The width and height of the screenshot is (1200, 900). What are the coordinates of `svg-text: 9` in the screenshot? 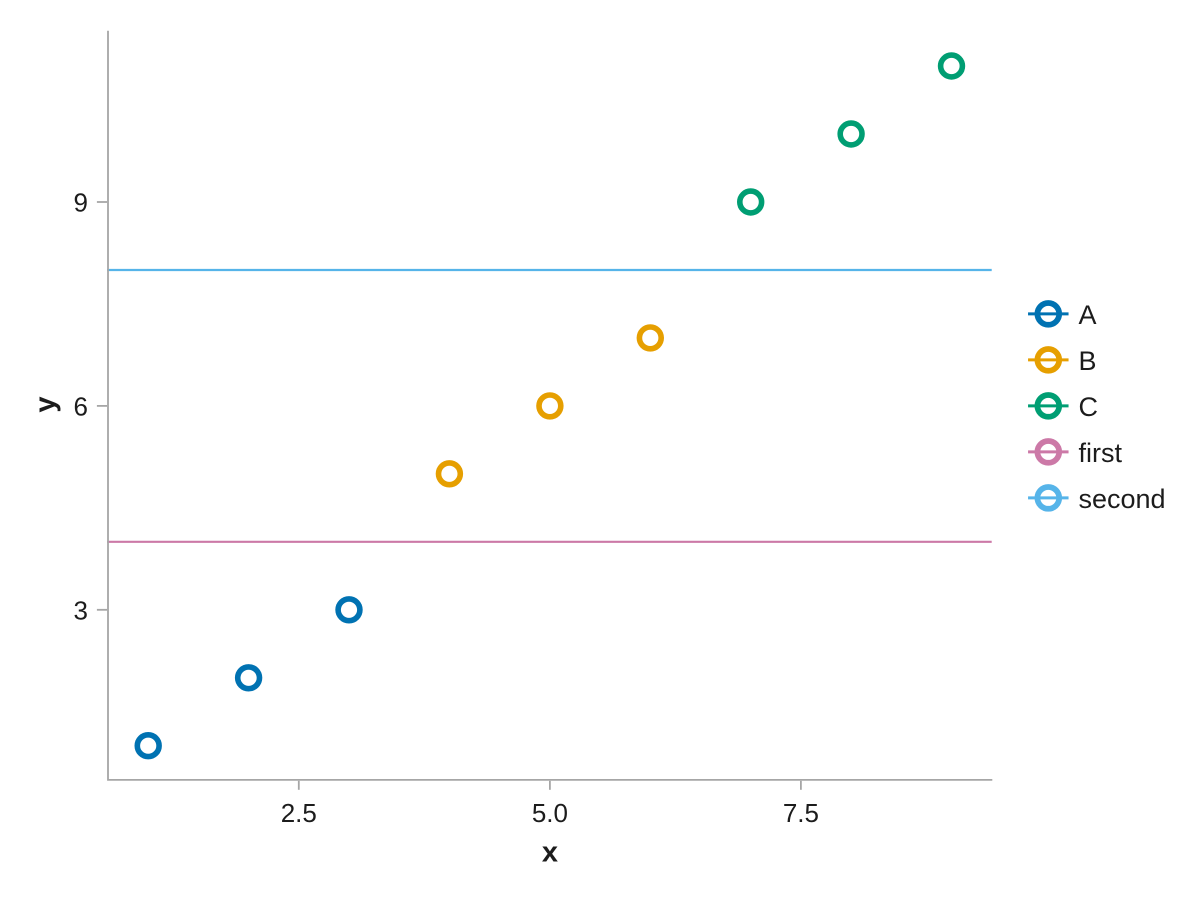 It's located at (81, 203).